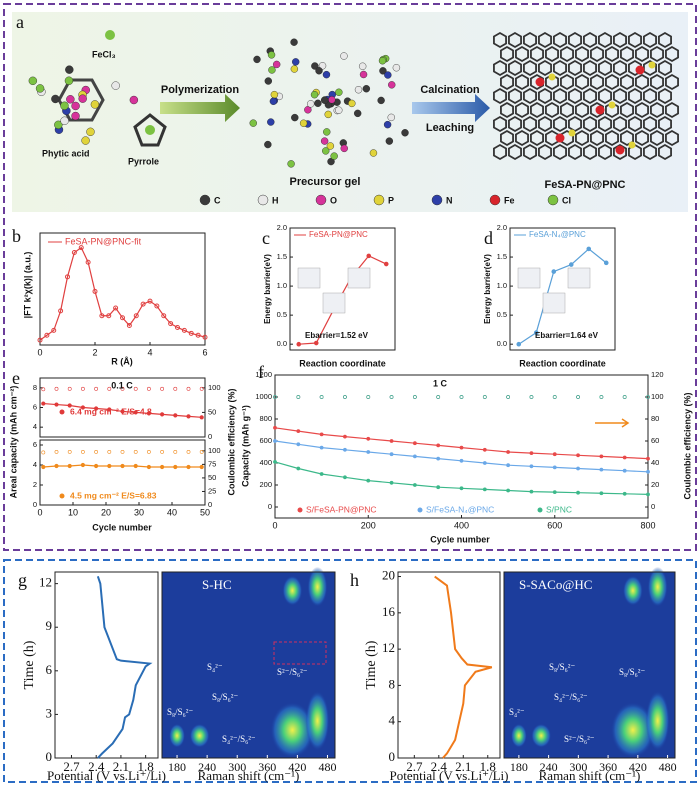 Image resolution: width=700 pixels, height=785 pixels. I want to click on y-tick-label: 0.0, so click(282, 343).